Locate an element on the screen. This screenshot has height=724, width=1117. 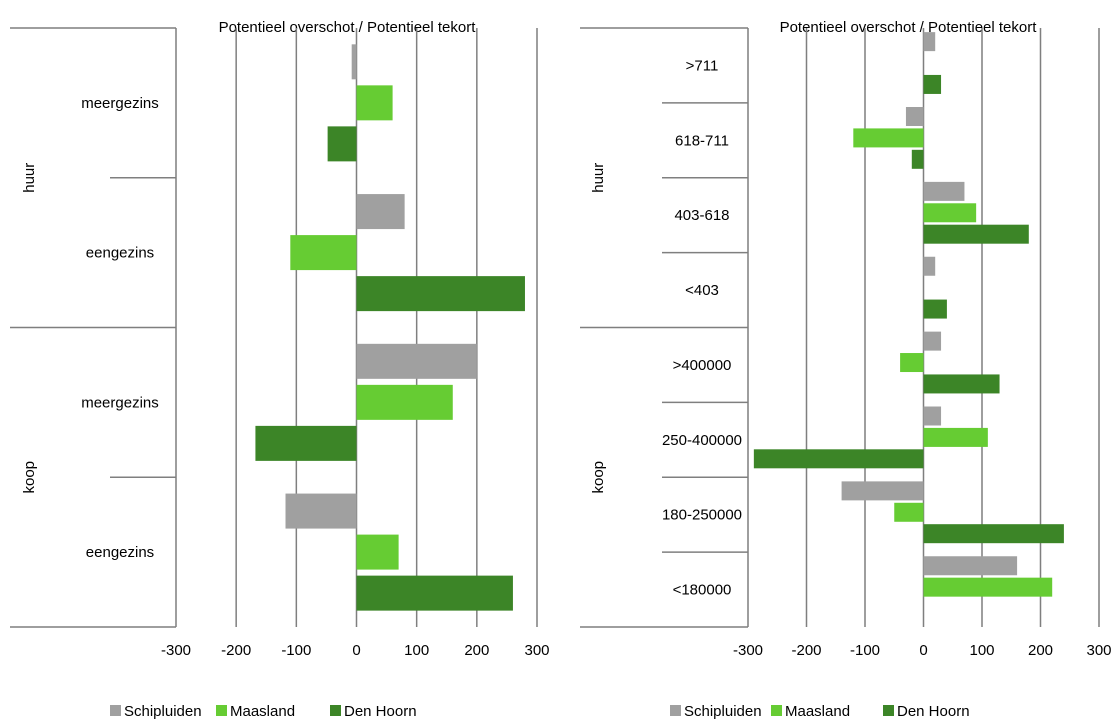
chart1-group-label: huur is located at coordinates (29, 178).